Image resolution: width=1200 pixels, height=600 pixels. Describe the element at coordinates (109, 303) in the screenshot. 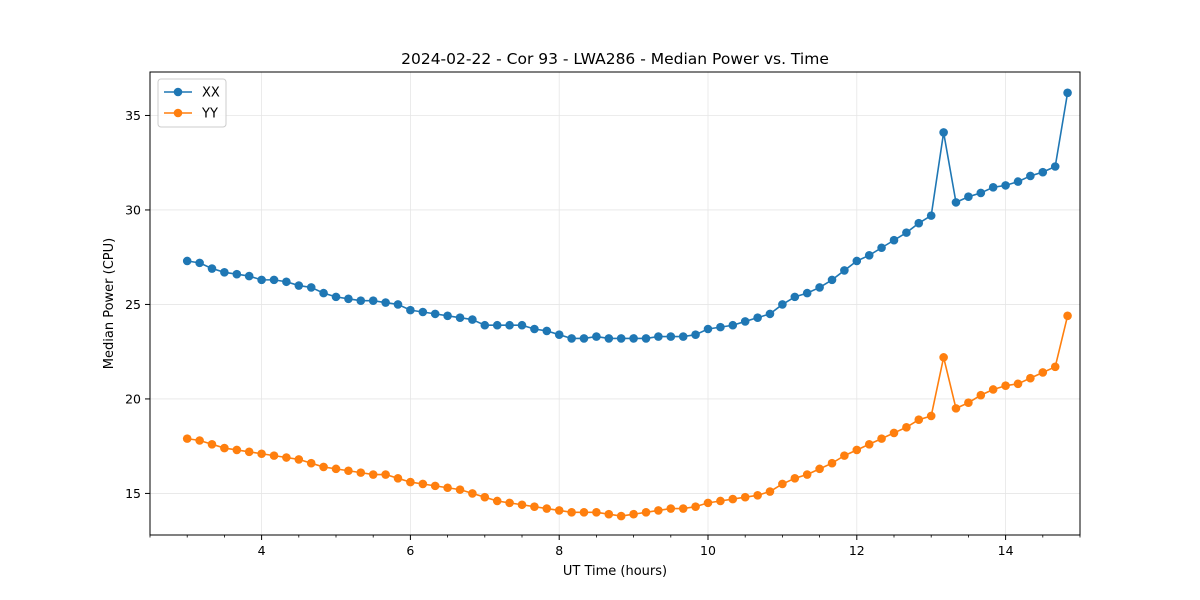

I see `y-axis-label: Median Power (CPU)` at that location.